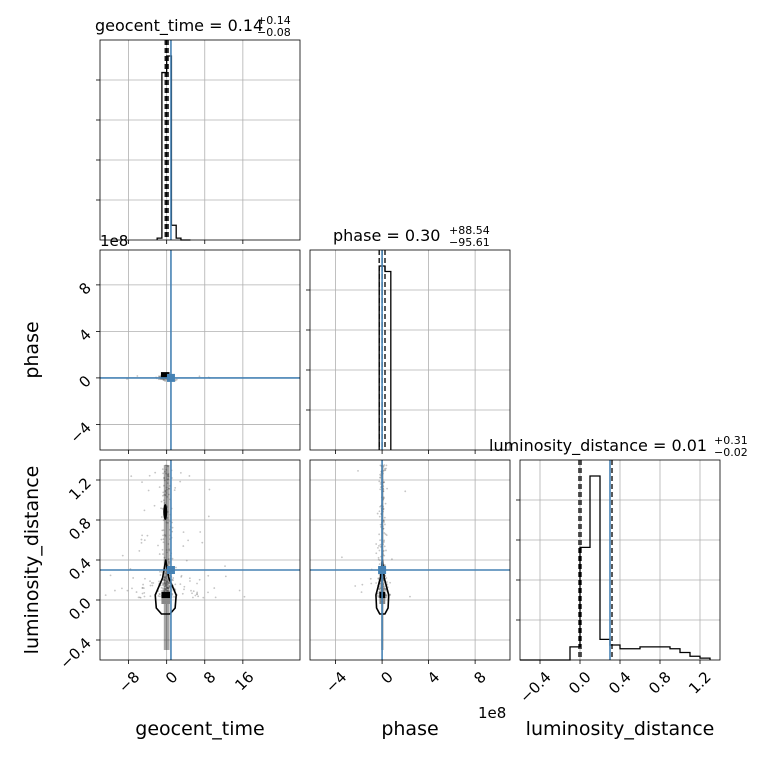  I want to click on xlabel-phase: phase, so click(409, 729).